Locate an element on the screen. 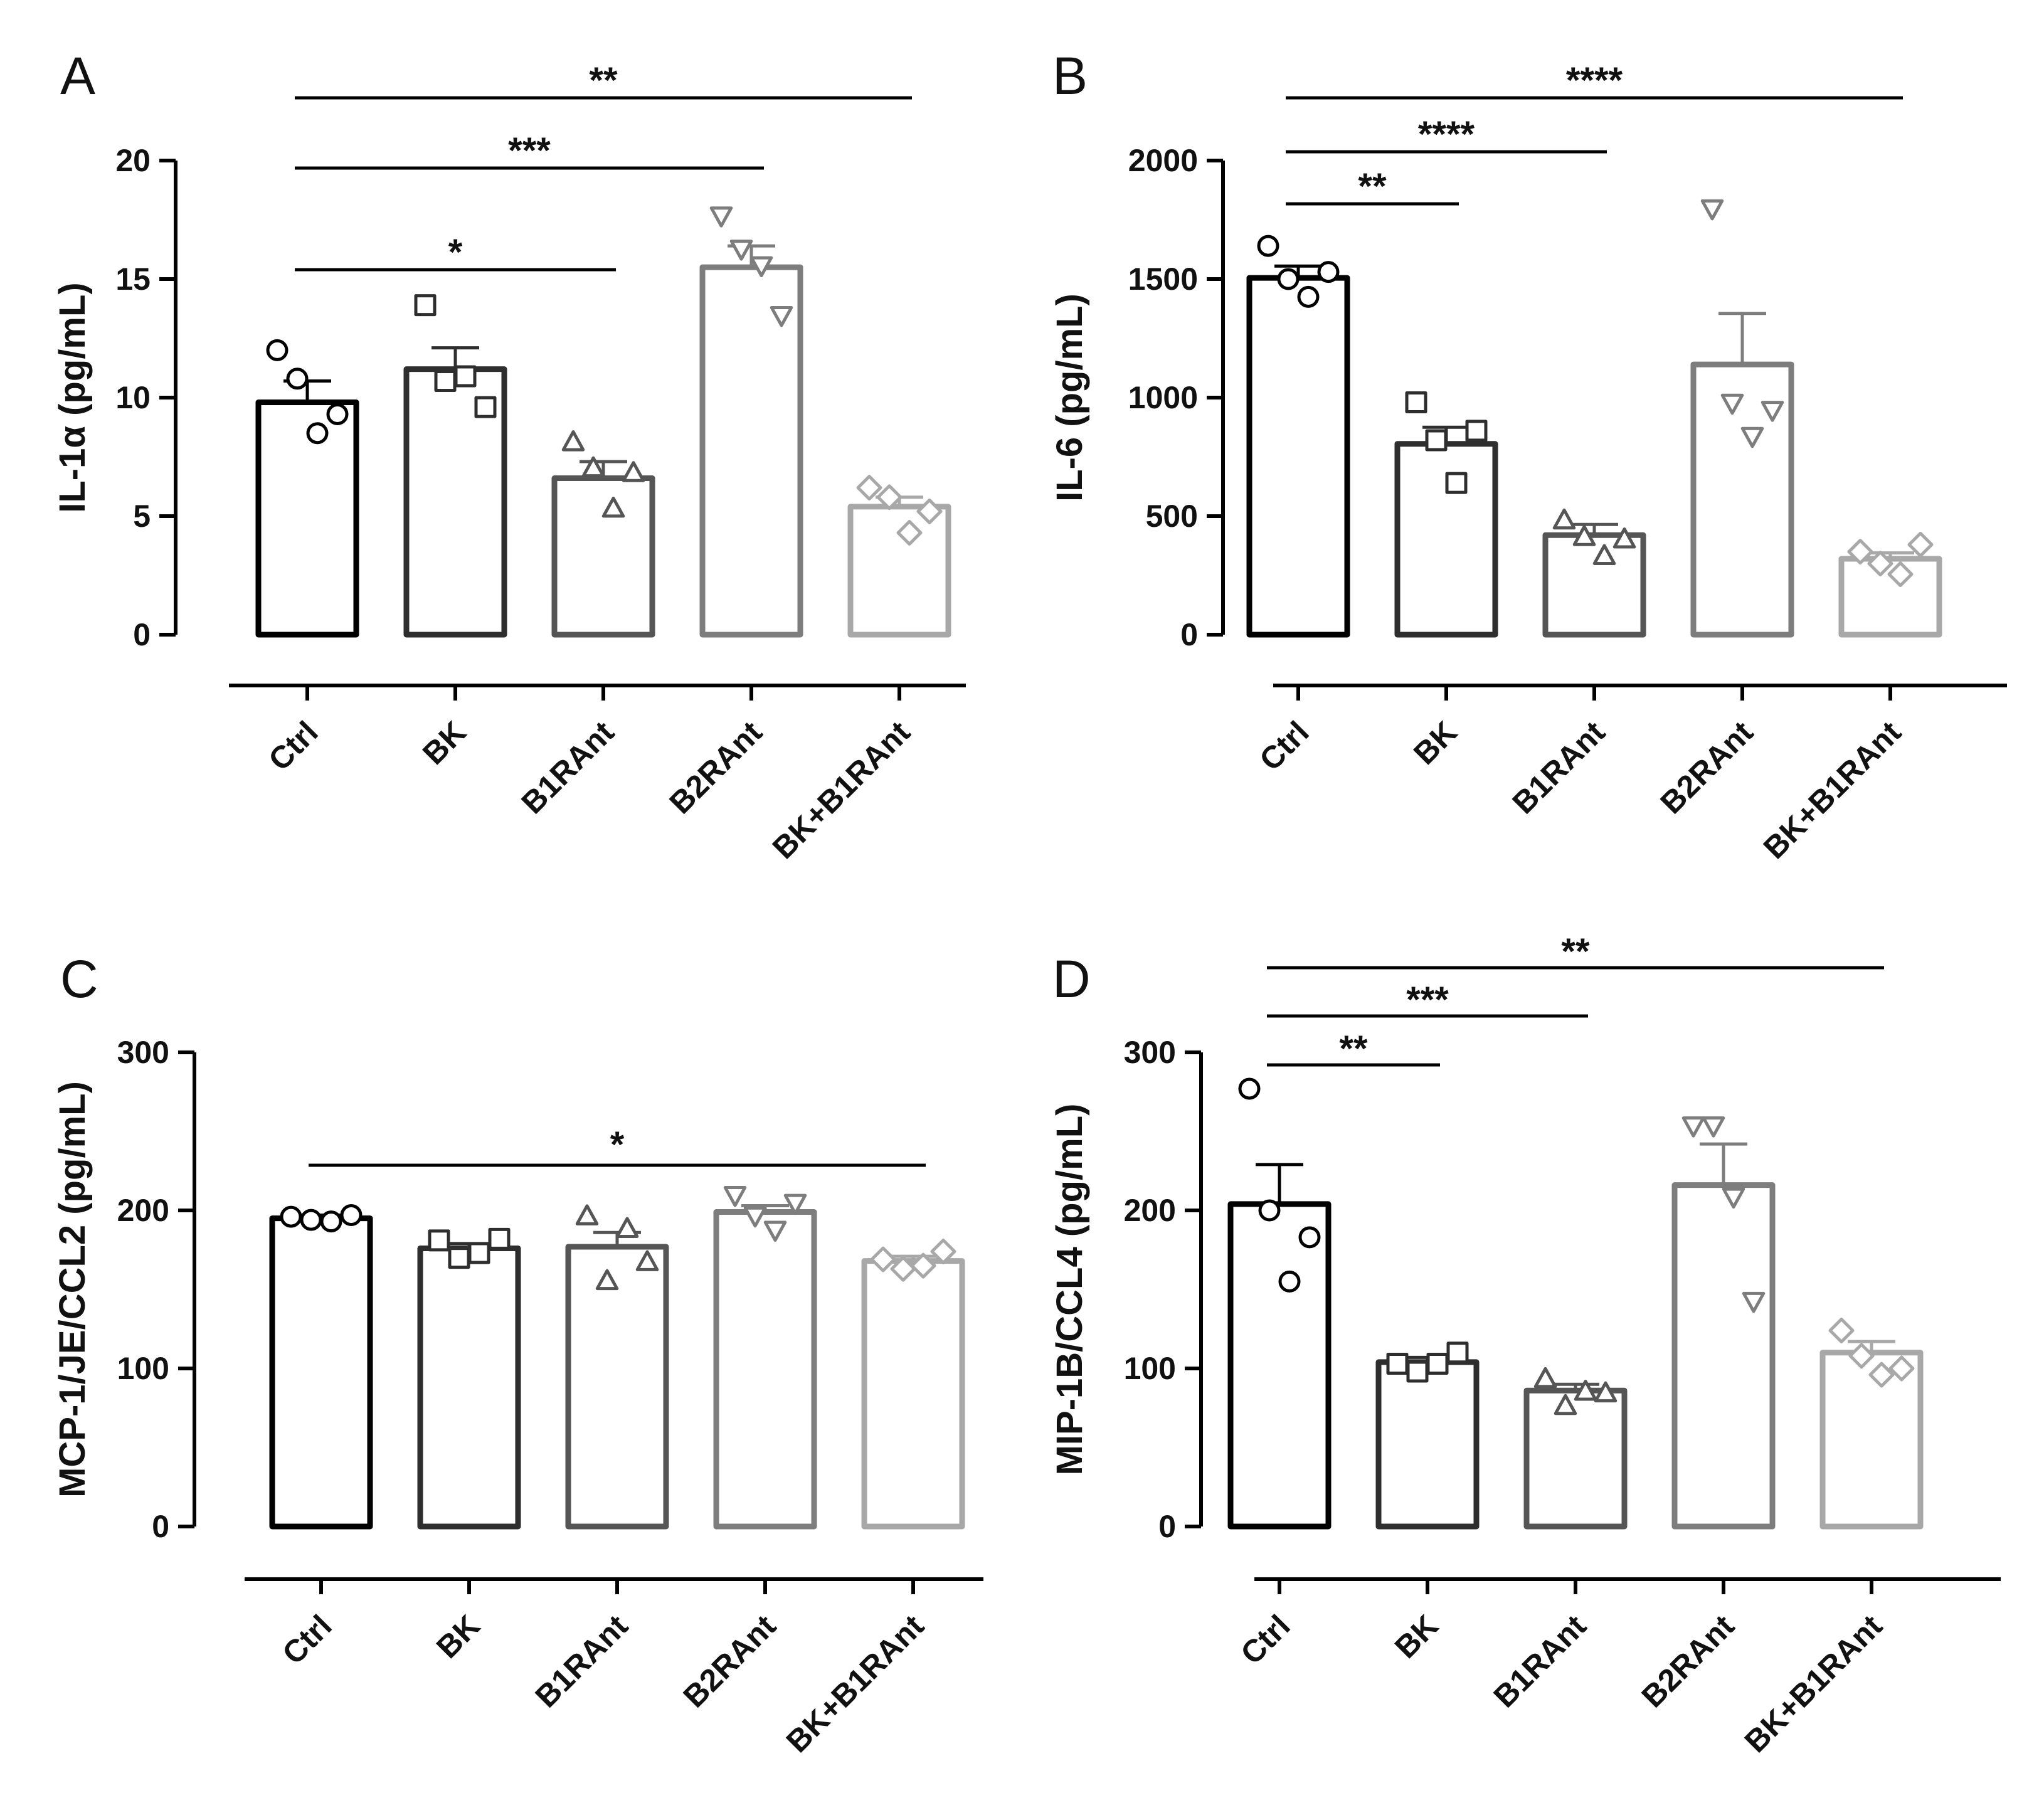 This screenshot has height=1820, width=2044. y-tick-label: 200 is located at coordinates (143, 1210).